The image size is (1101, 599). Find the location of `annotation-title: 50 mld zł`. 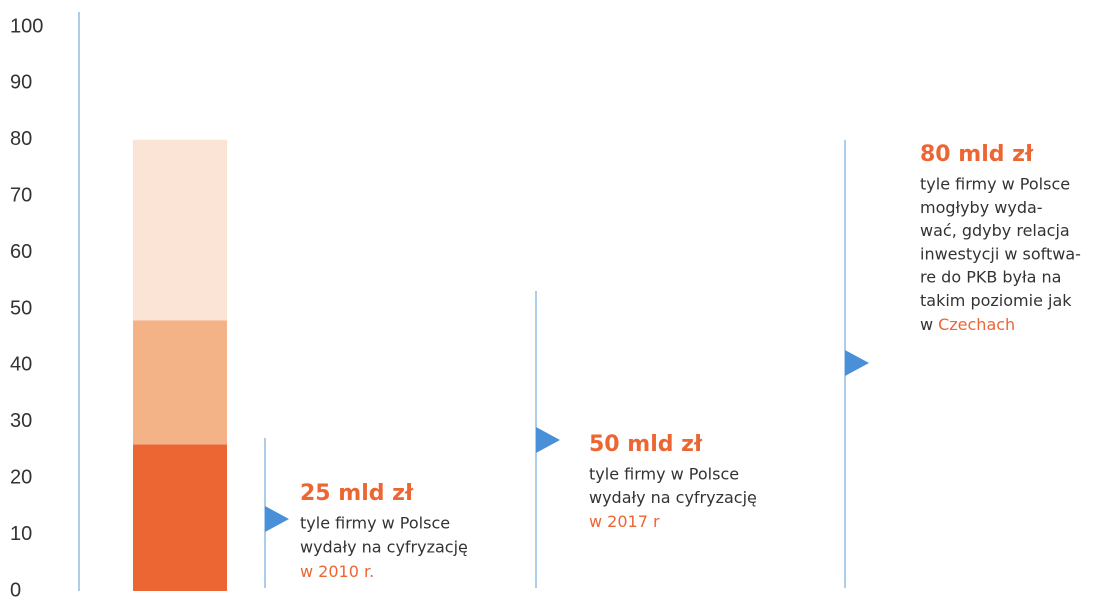

annotation-title: 50 mld zł is located at coordinates (646, 444).